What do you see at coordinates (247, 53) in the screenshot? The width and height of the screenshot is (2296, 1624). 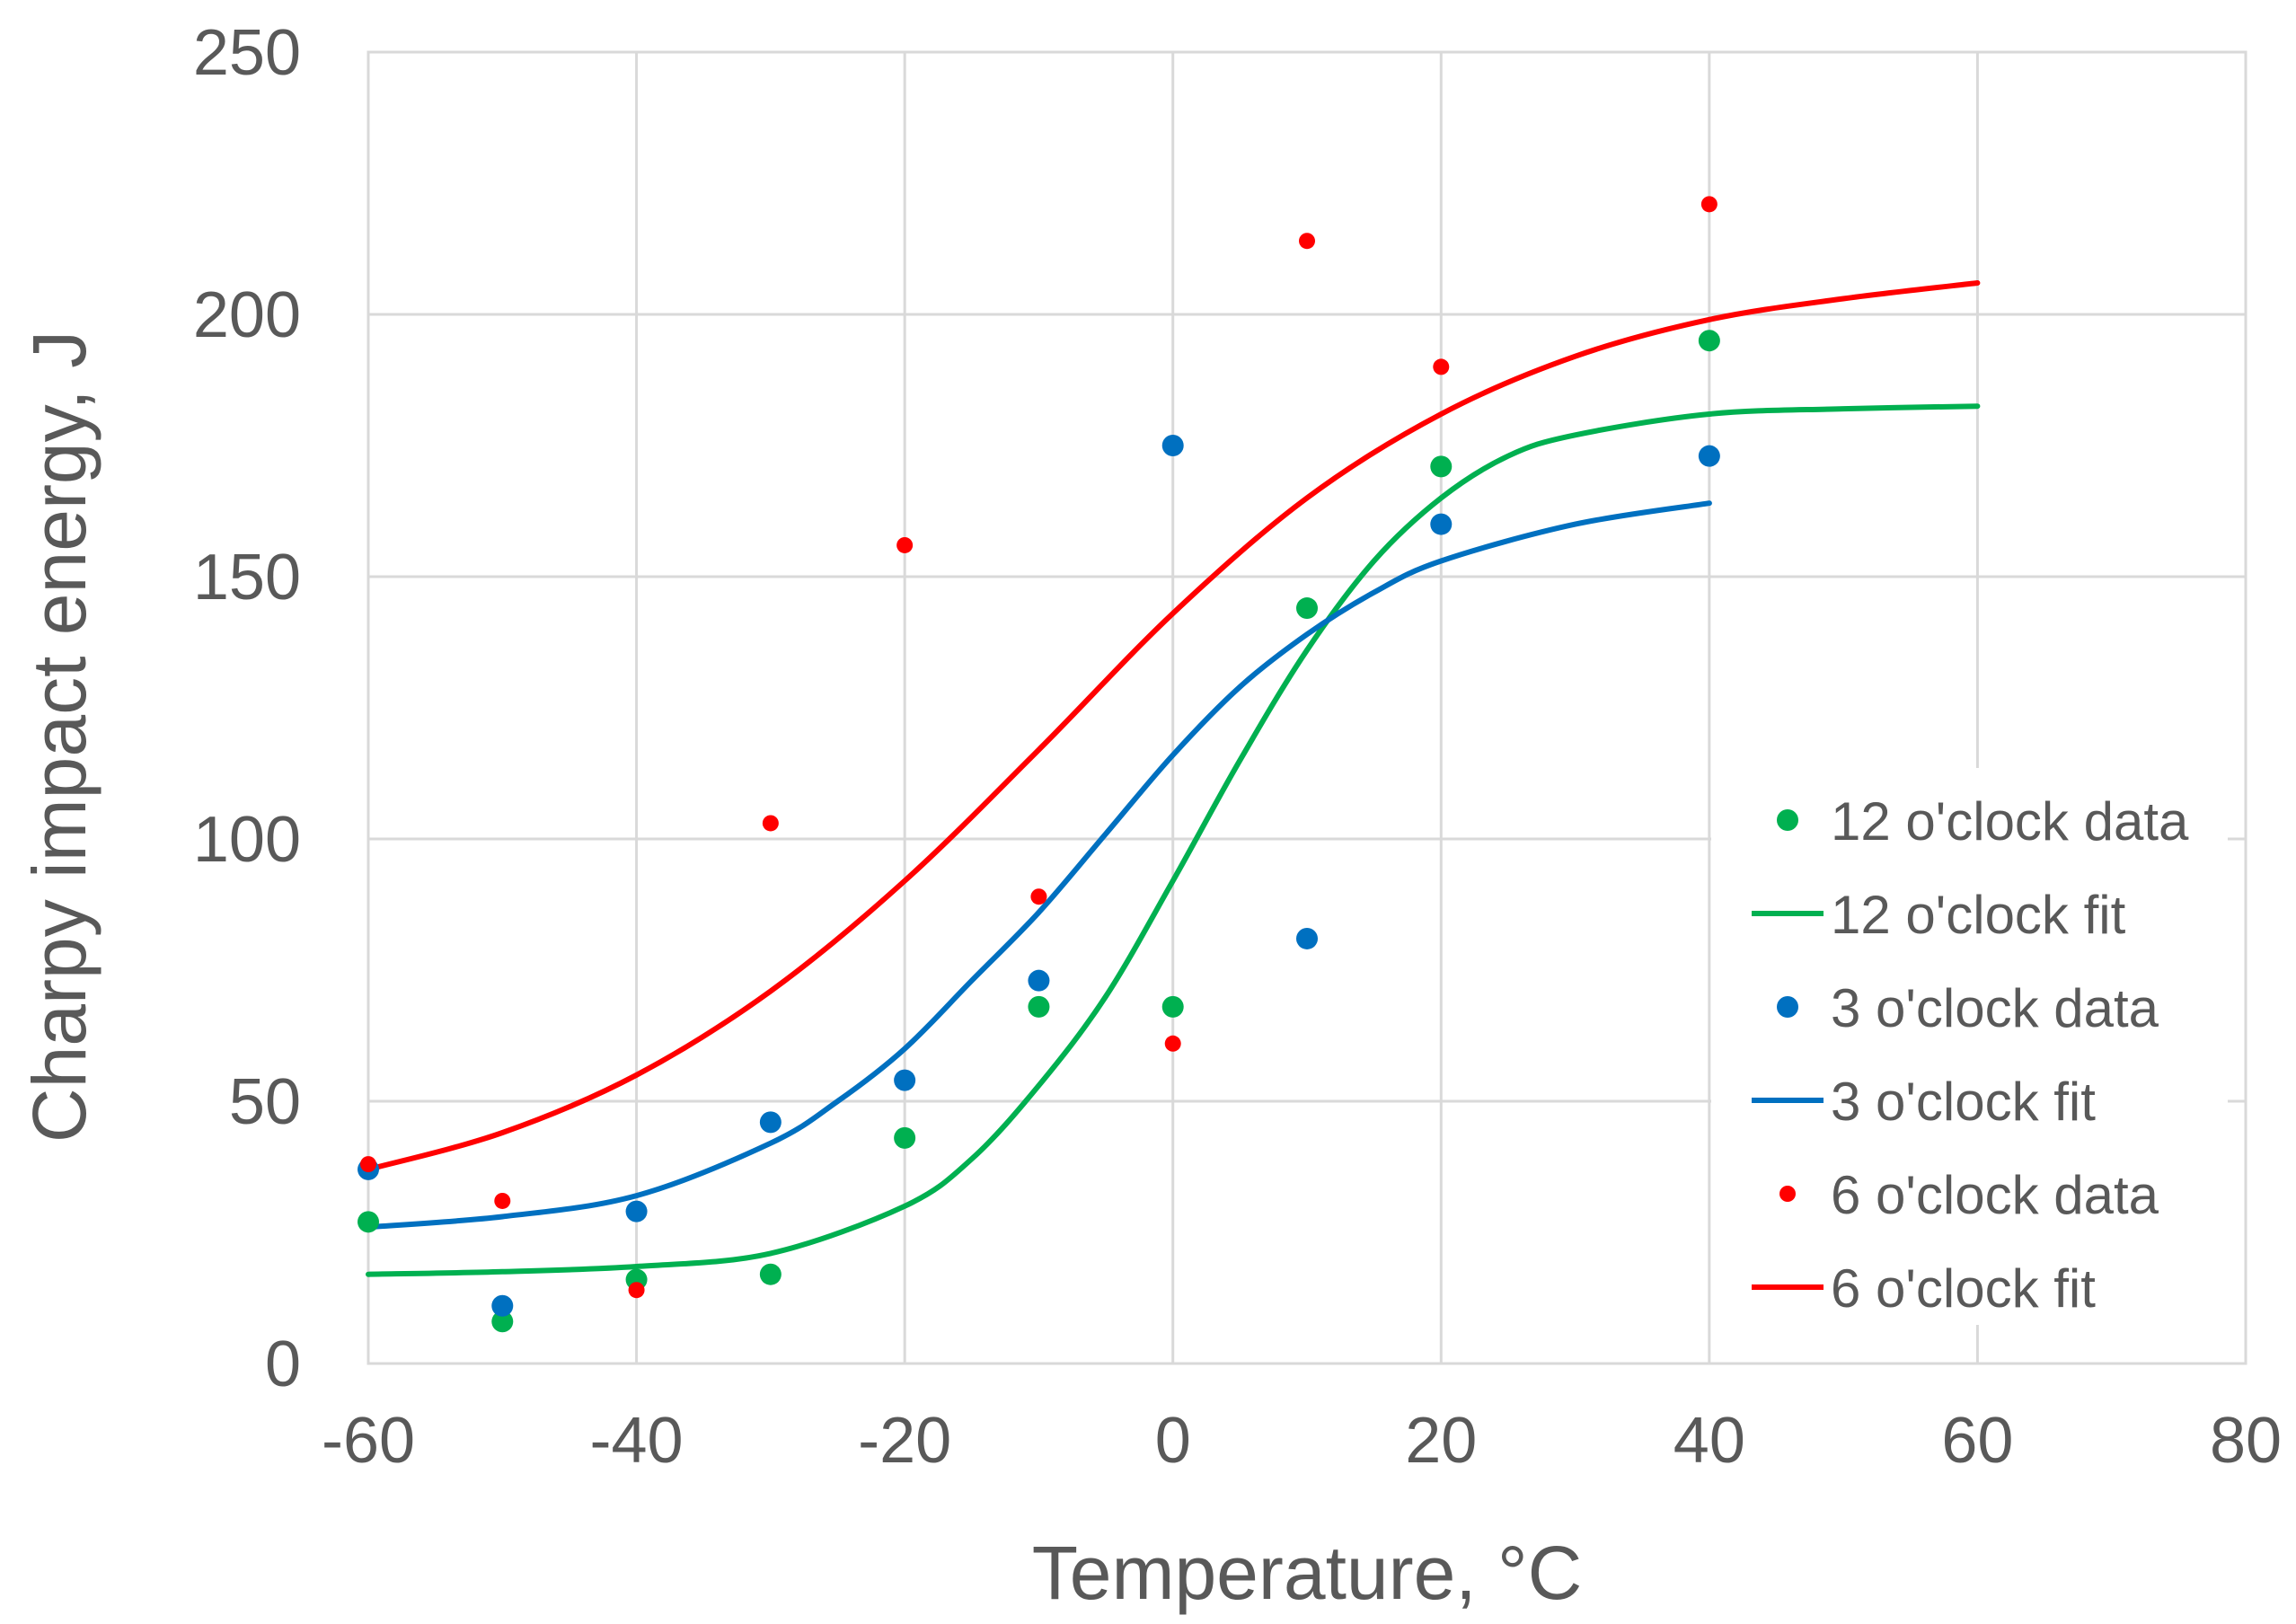 I see `y-tick-label: 250` at bounding box center [247, 53].